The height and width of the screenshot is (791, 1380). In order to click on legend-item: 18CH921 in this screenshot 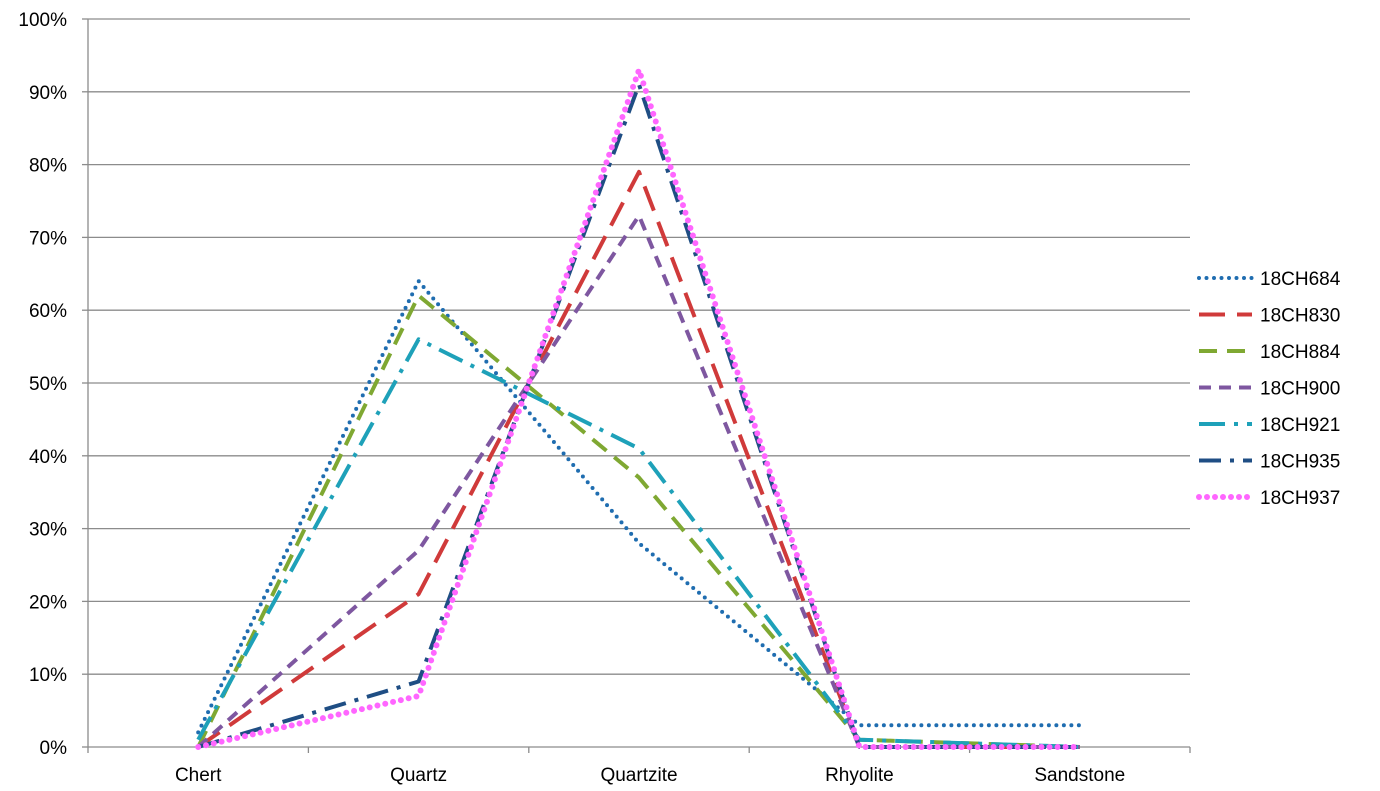, I will do `click(1269, 425)`.